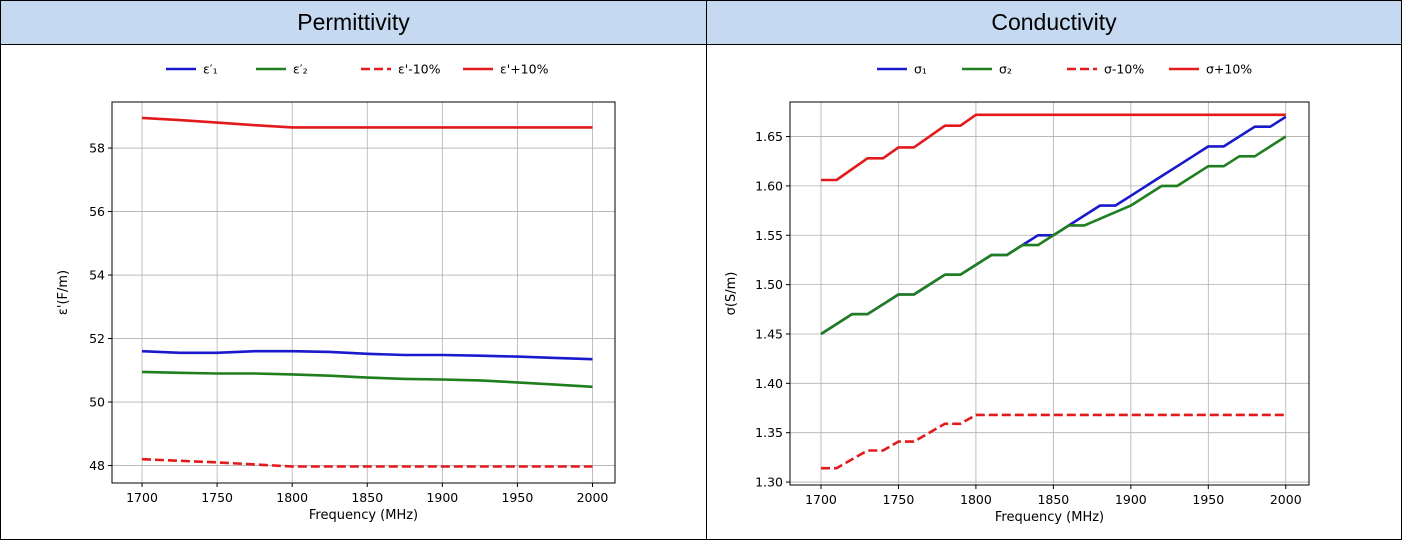 Image resolution: width=1403 pixels, height=542 pixels. What do you see at coordinates (769, 383) in the screenshot?
I see `y-tick-label: 1.40` at bounding box center [769, 383].